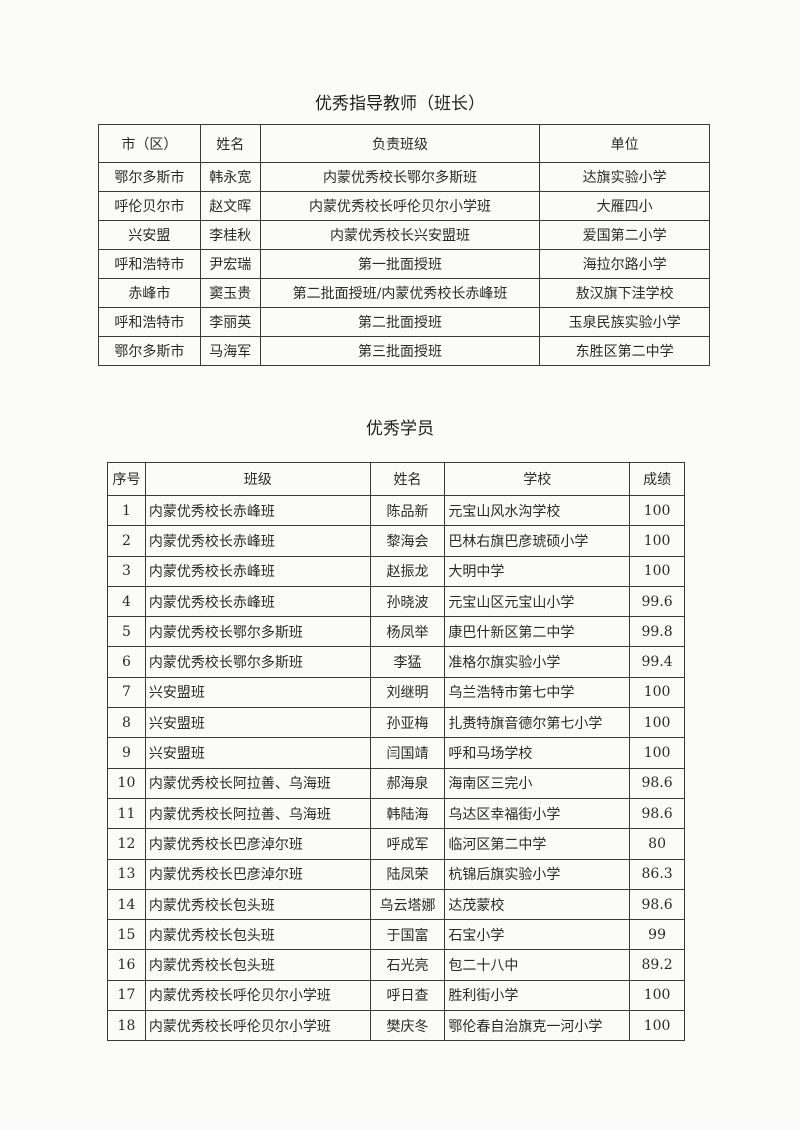 Image resolution: width=800 pixels, height=1130 pixels. I want to click on cell-name: 陆凤荣, so click(407, 874).